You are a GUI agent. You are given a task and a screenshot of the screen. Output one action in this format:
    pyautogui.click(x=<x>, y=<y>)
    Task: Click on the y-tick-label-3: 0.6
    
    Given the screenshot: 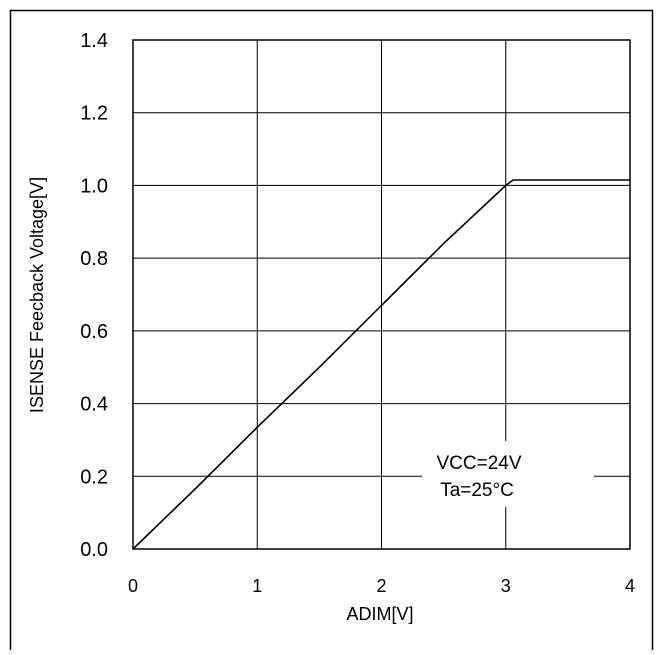 What is the action you would take?
    pyautogui.click(x=94, y=332)
    